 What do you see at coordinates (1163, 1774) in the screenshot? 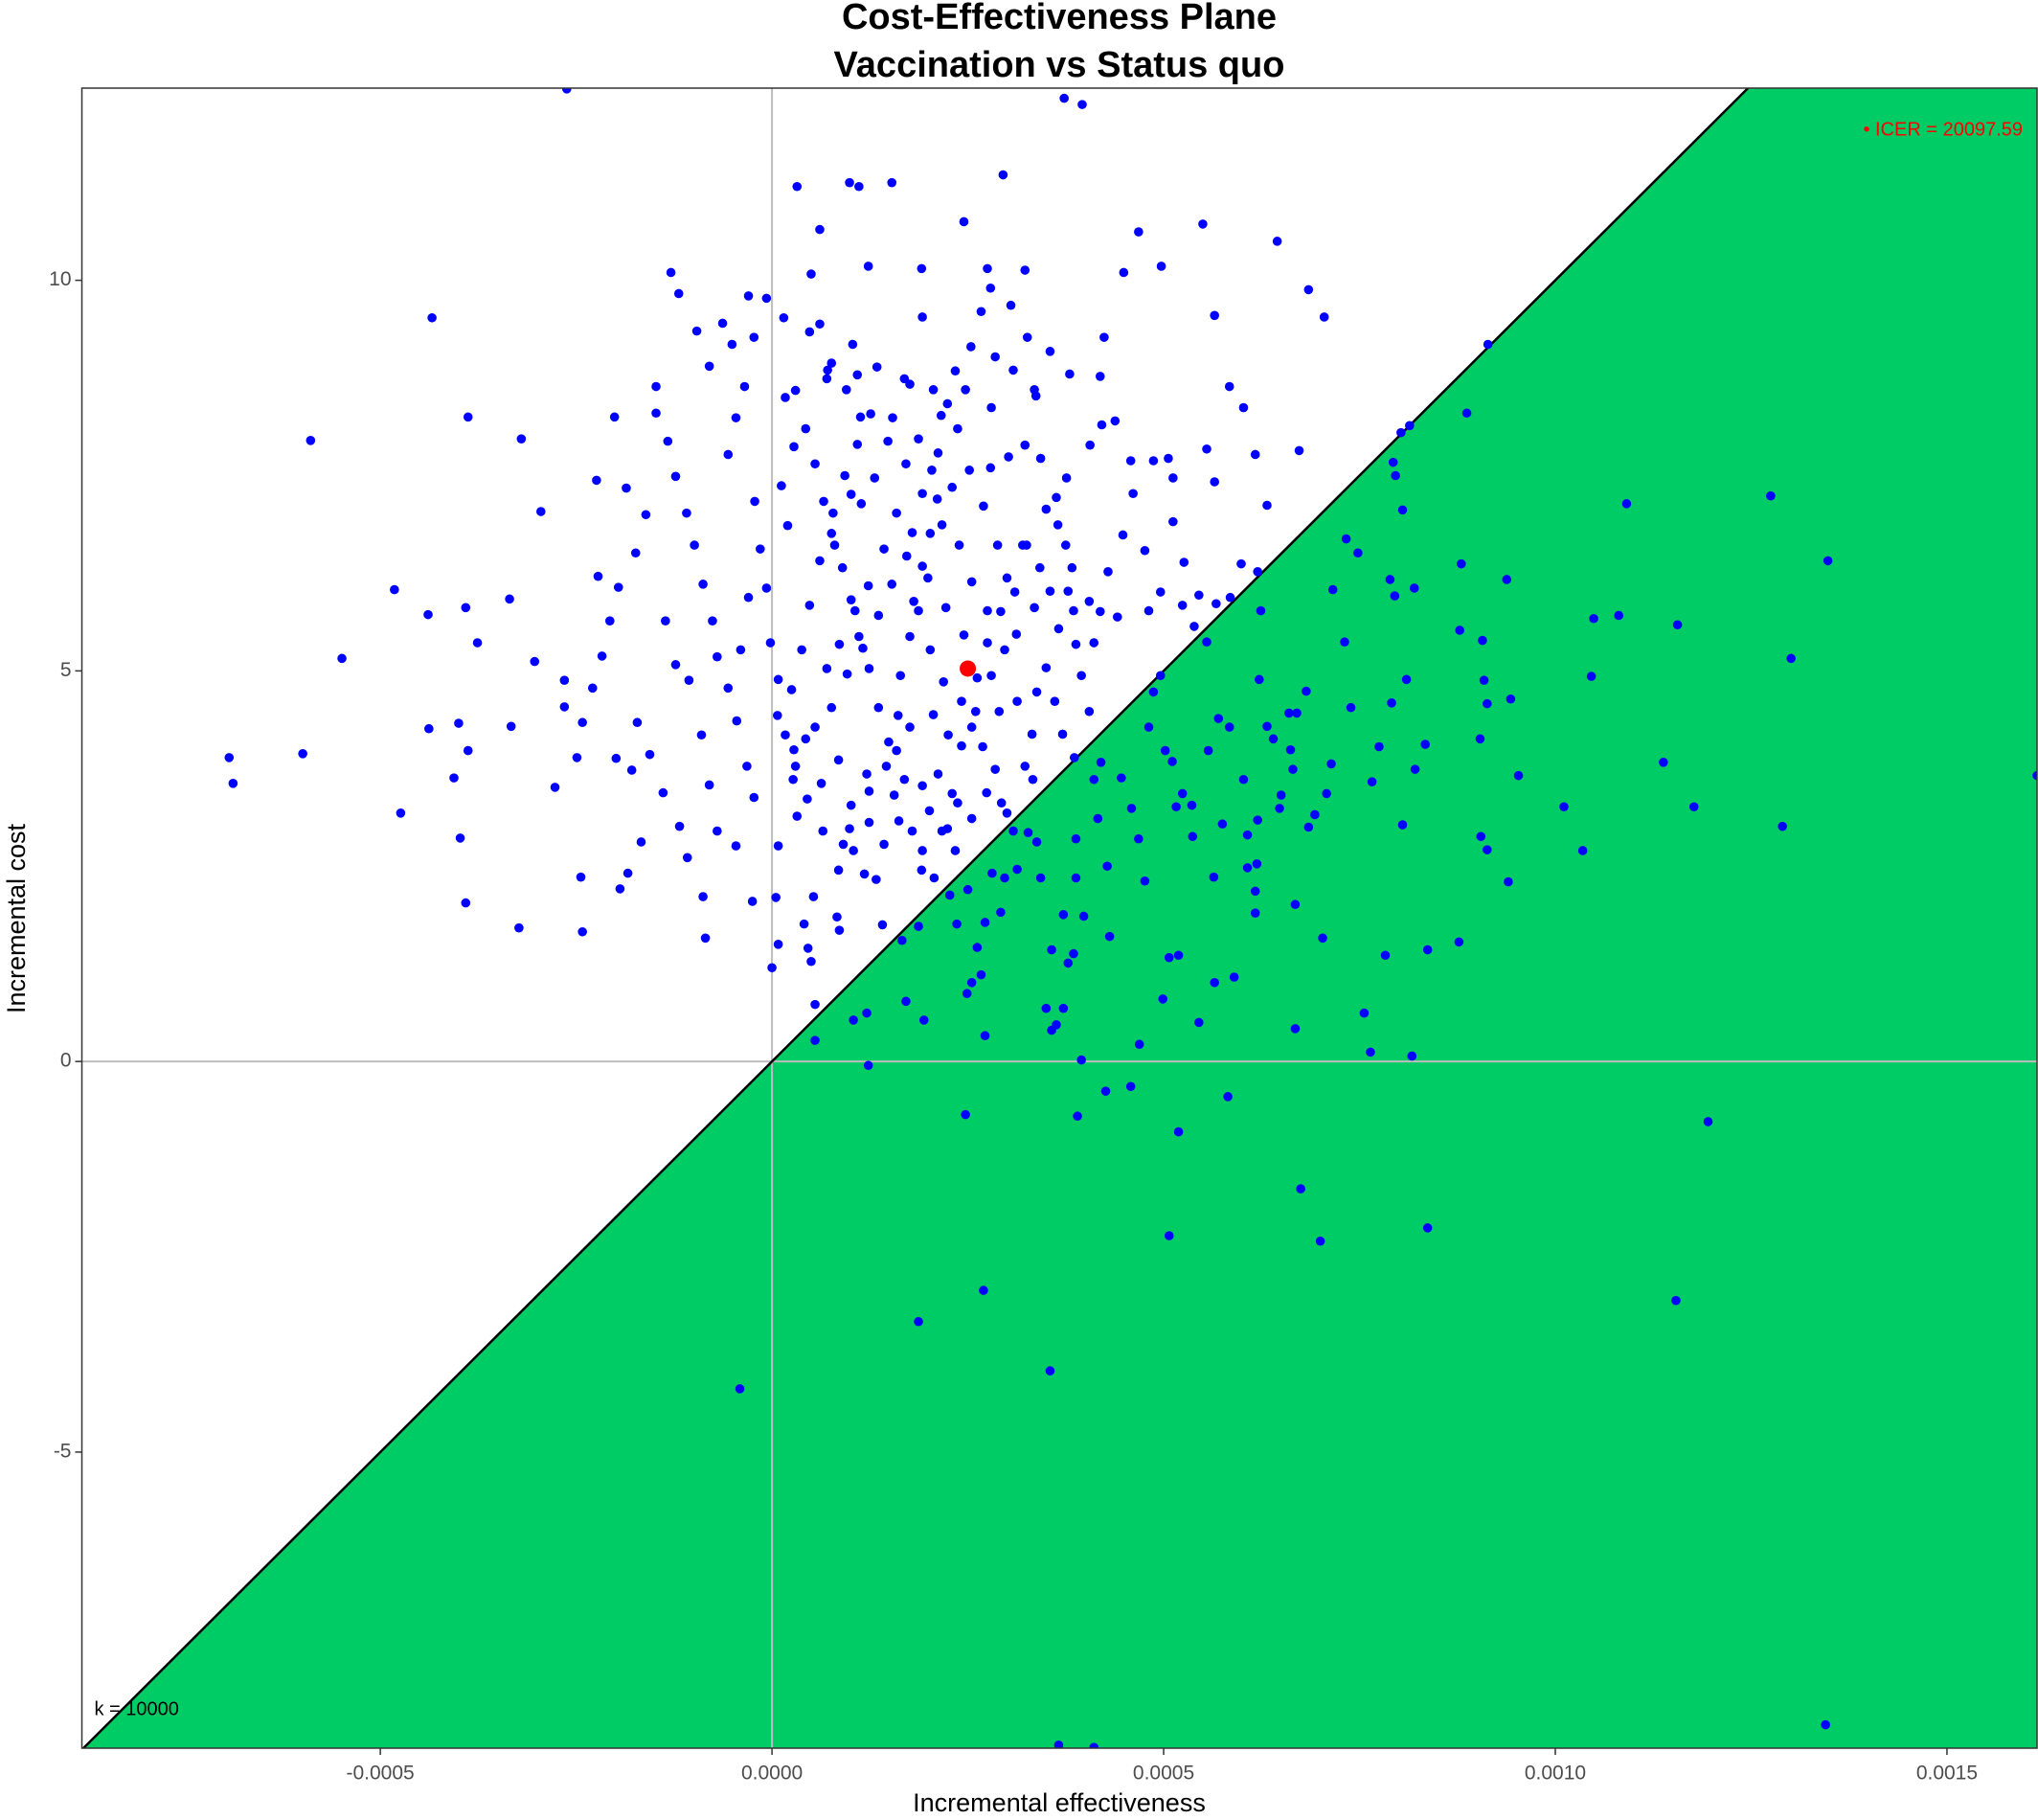
I see `x-tick-label: 0.0005` at bounding box center [1163, 1774].